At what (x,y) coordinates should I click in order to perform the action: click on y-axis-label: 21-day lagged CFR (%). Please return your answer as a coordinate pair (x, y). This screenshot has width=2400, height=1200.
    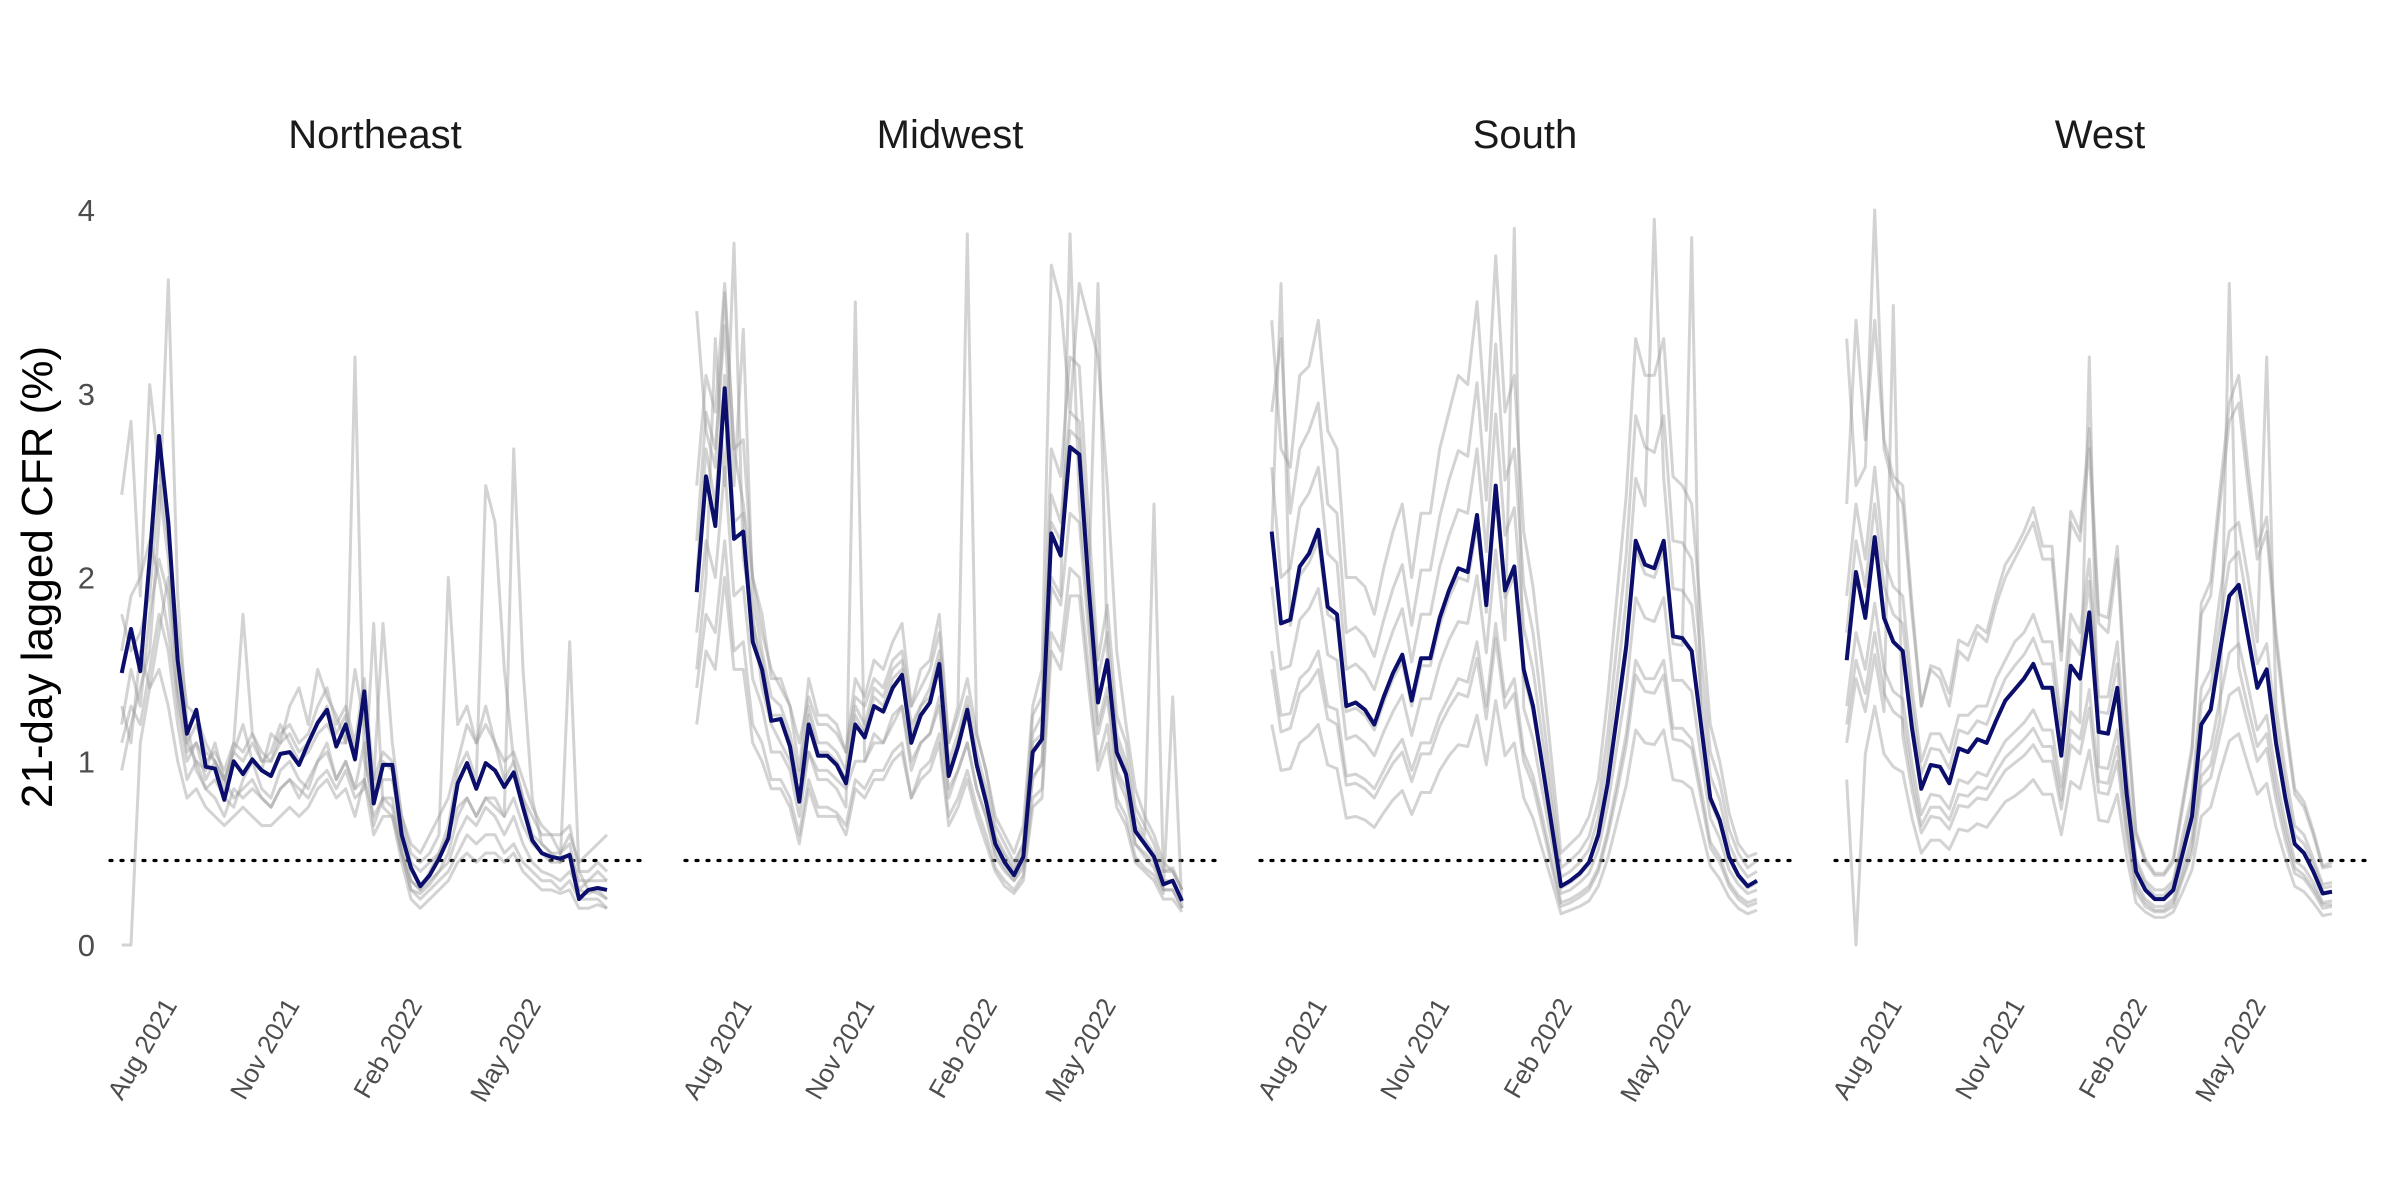
    Looking at the image, I should click on (37, 577).